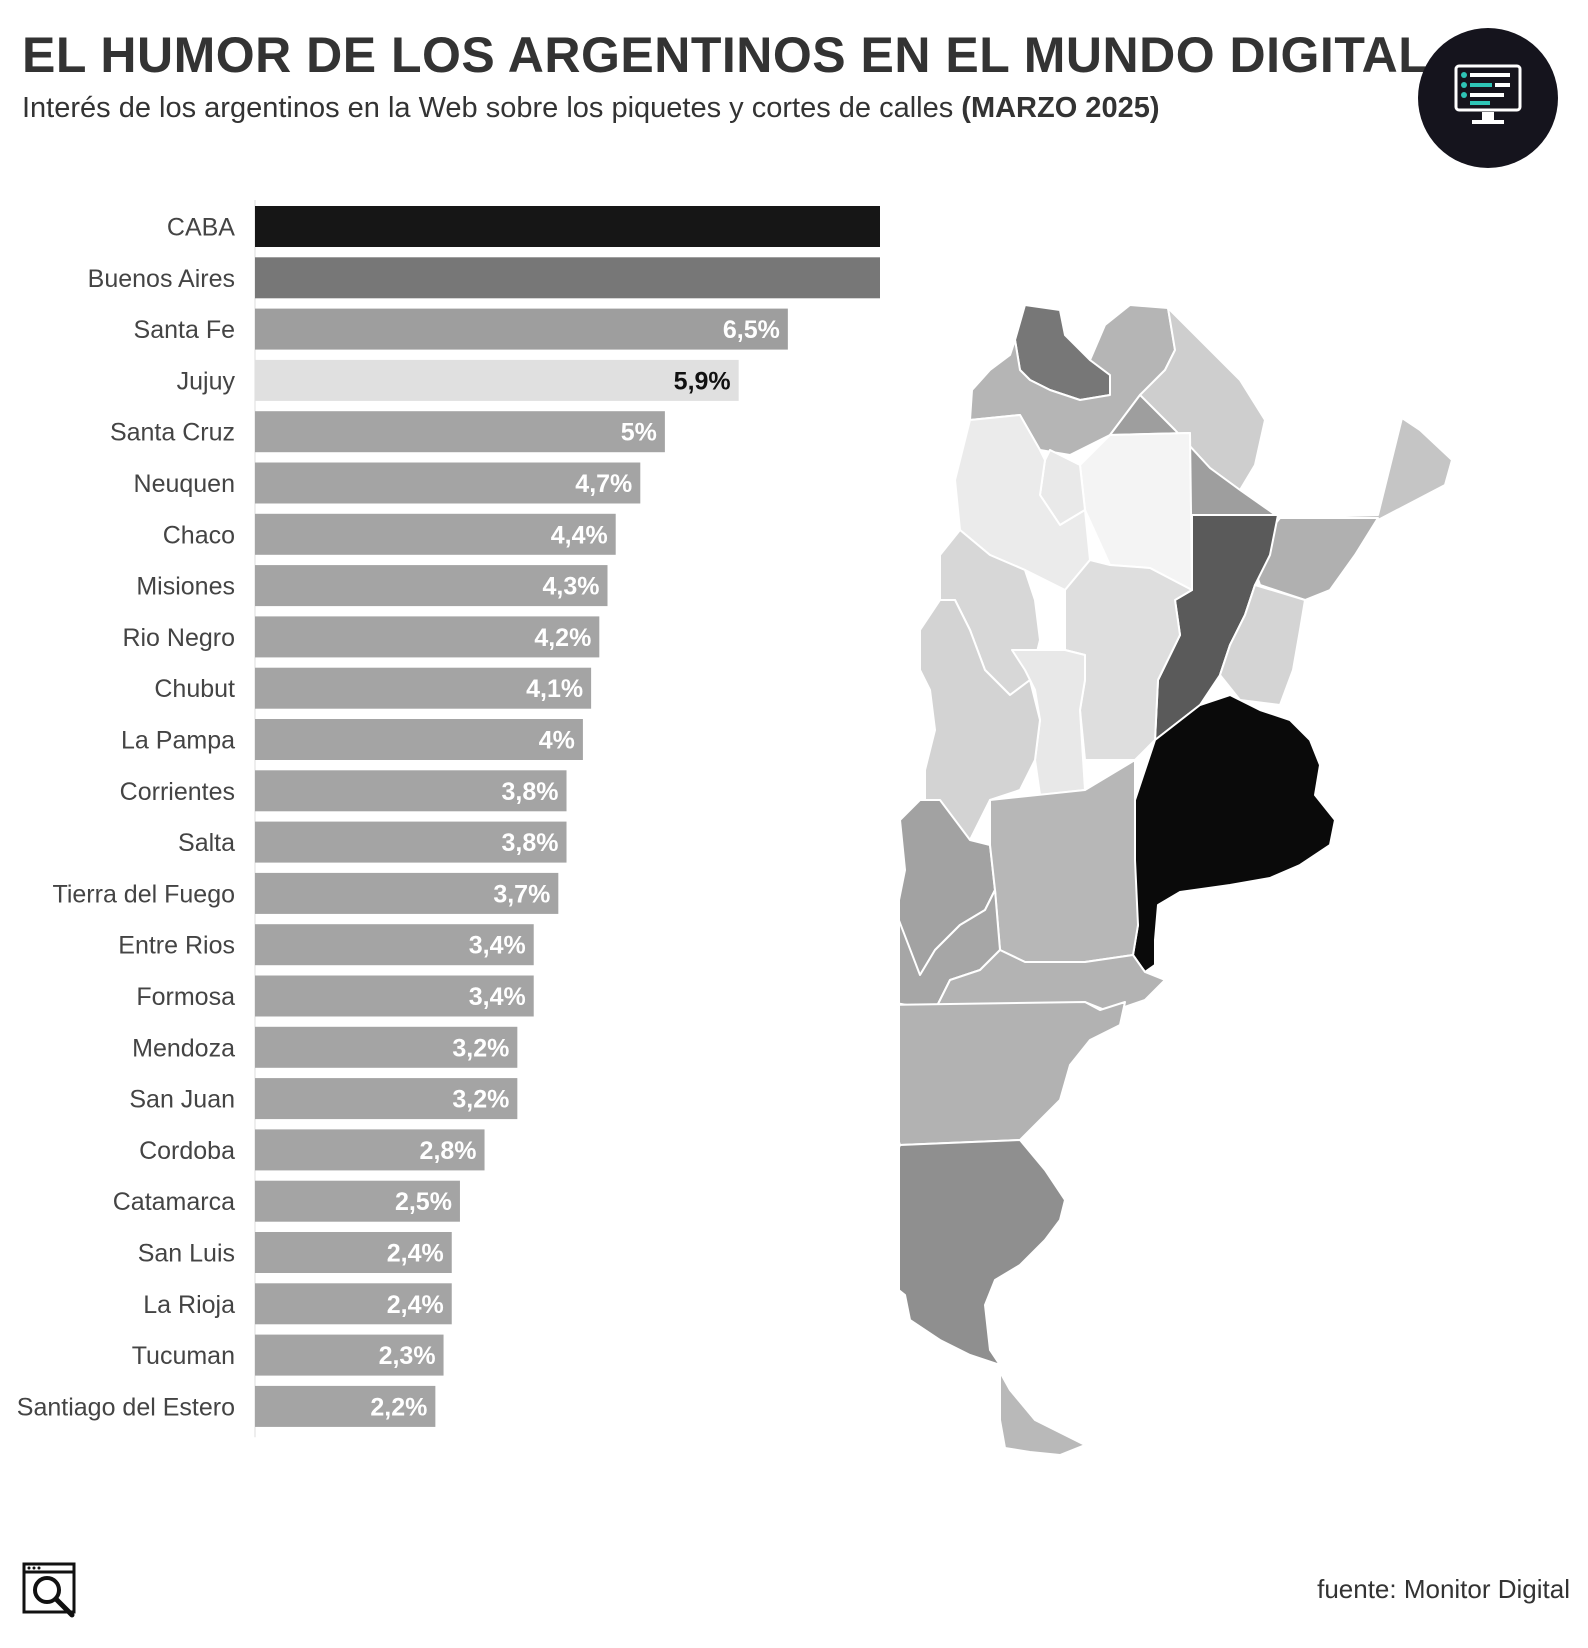 The width and height of the screenshot is (1588, 1648). I want to click on category-label: Tierra del Fuego, so click(144, 894).